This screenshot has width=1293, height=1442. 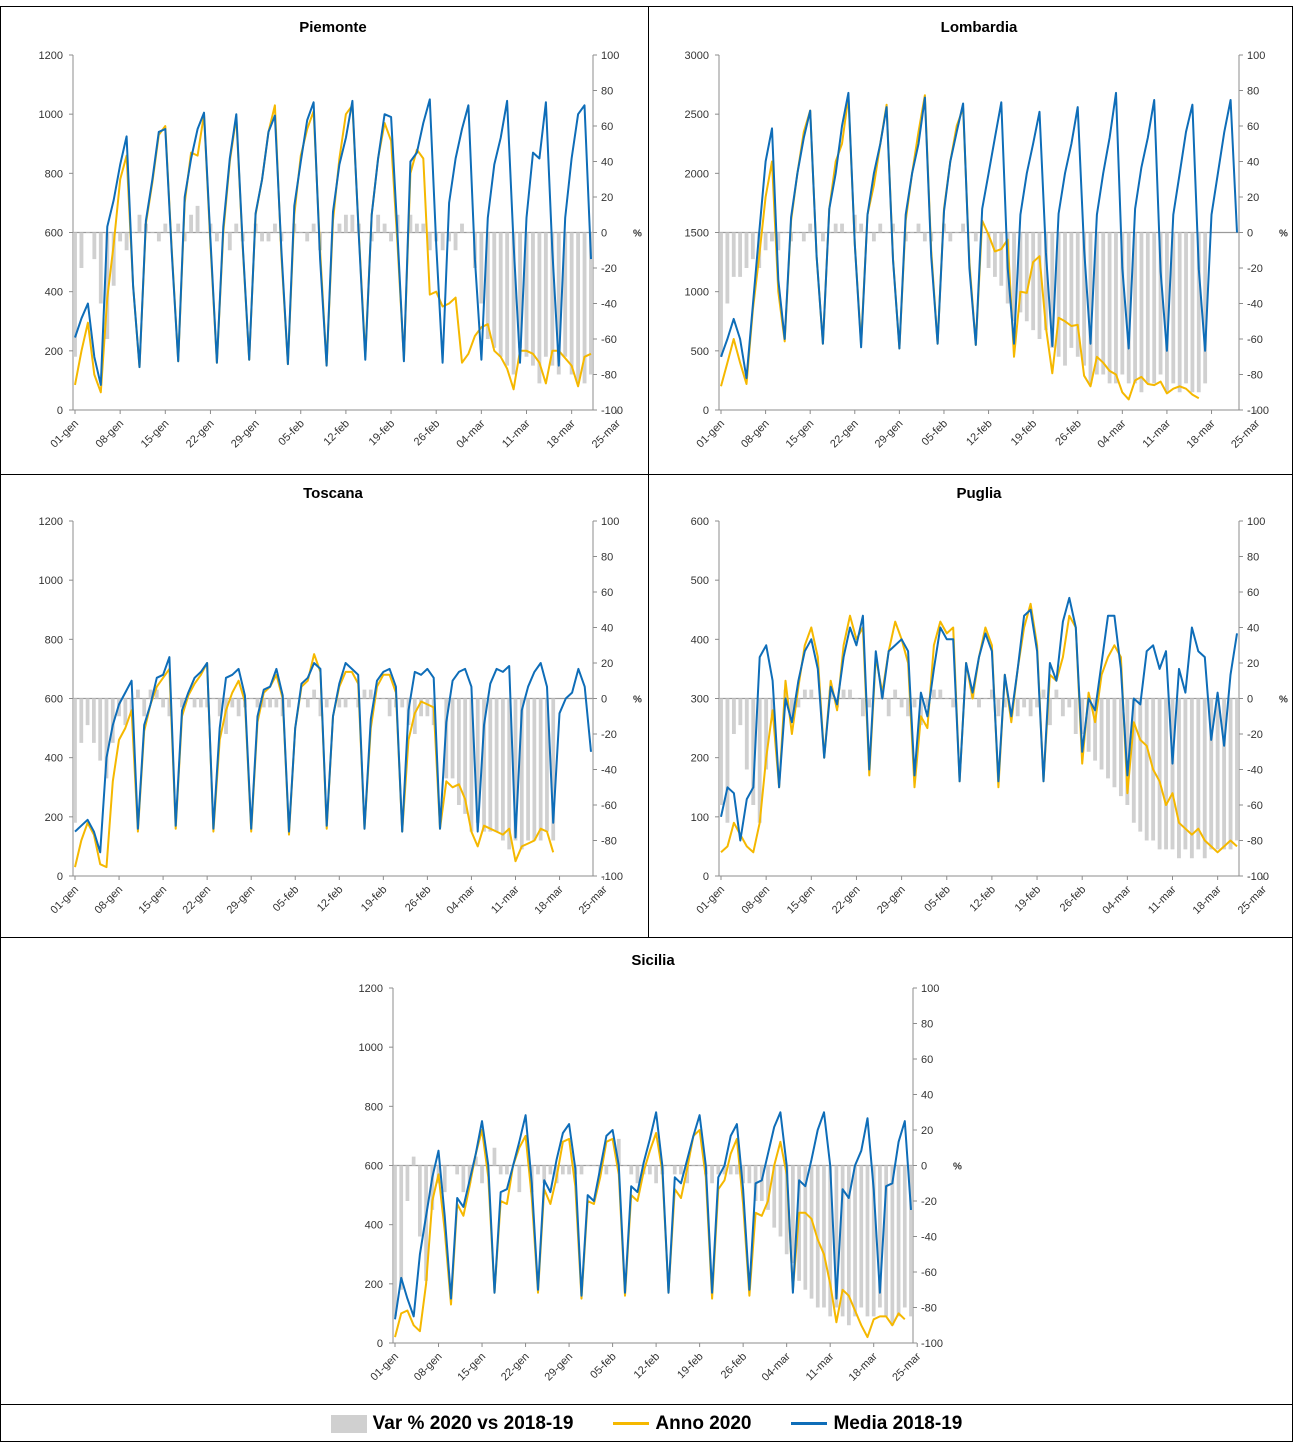 What do you see at coordinates (891, 900) in the screenshot?
I see `x-tick-label: 29-gen` at bounding box center [891, 900].